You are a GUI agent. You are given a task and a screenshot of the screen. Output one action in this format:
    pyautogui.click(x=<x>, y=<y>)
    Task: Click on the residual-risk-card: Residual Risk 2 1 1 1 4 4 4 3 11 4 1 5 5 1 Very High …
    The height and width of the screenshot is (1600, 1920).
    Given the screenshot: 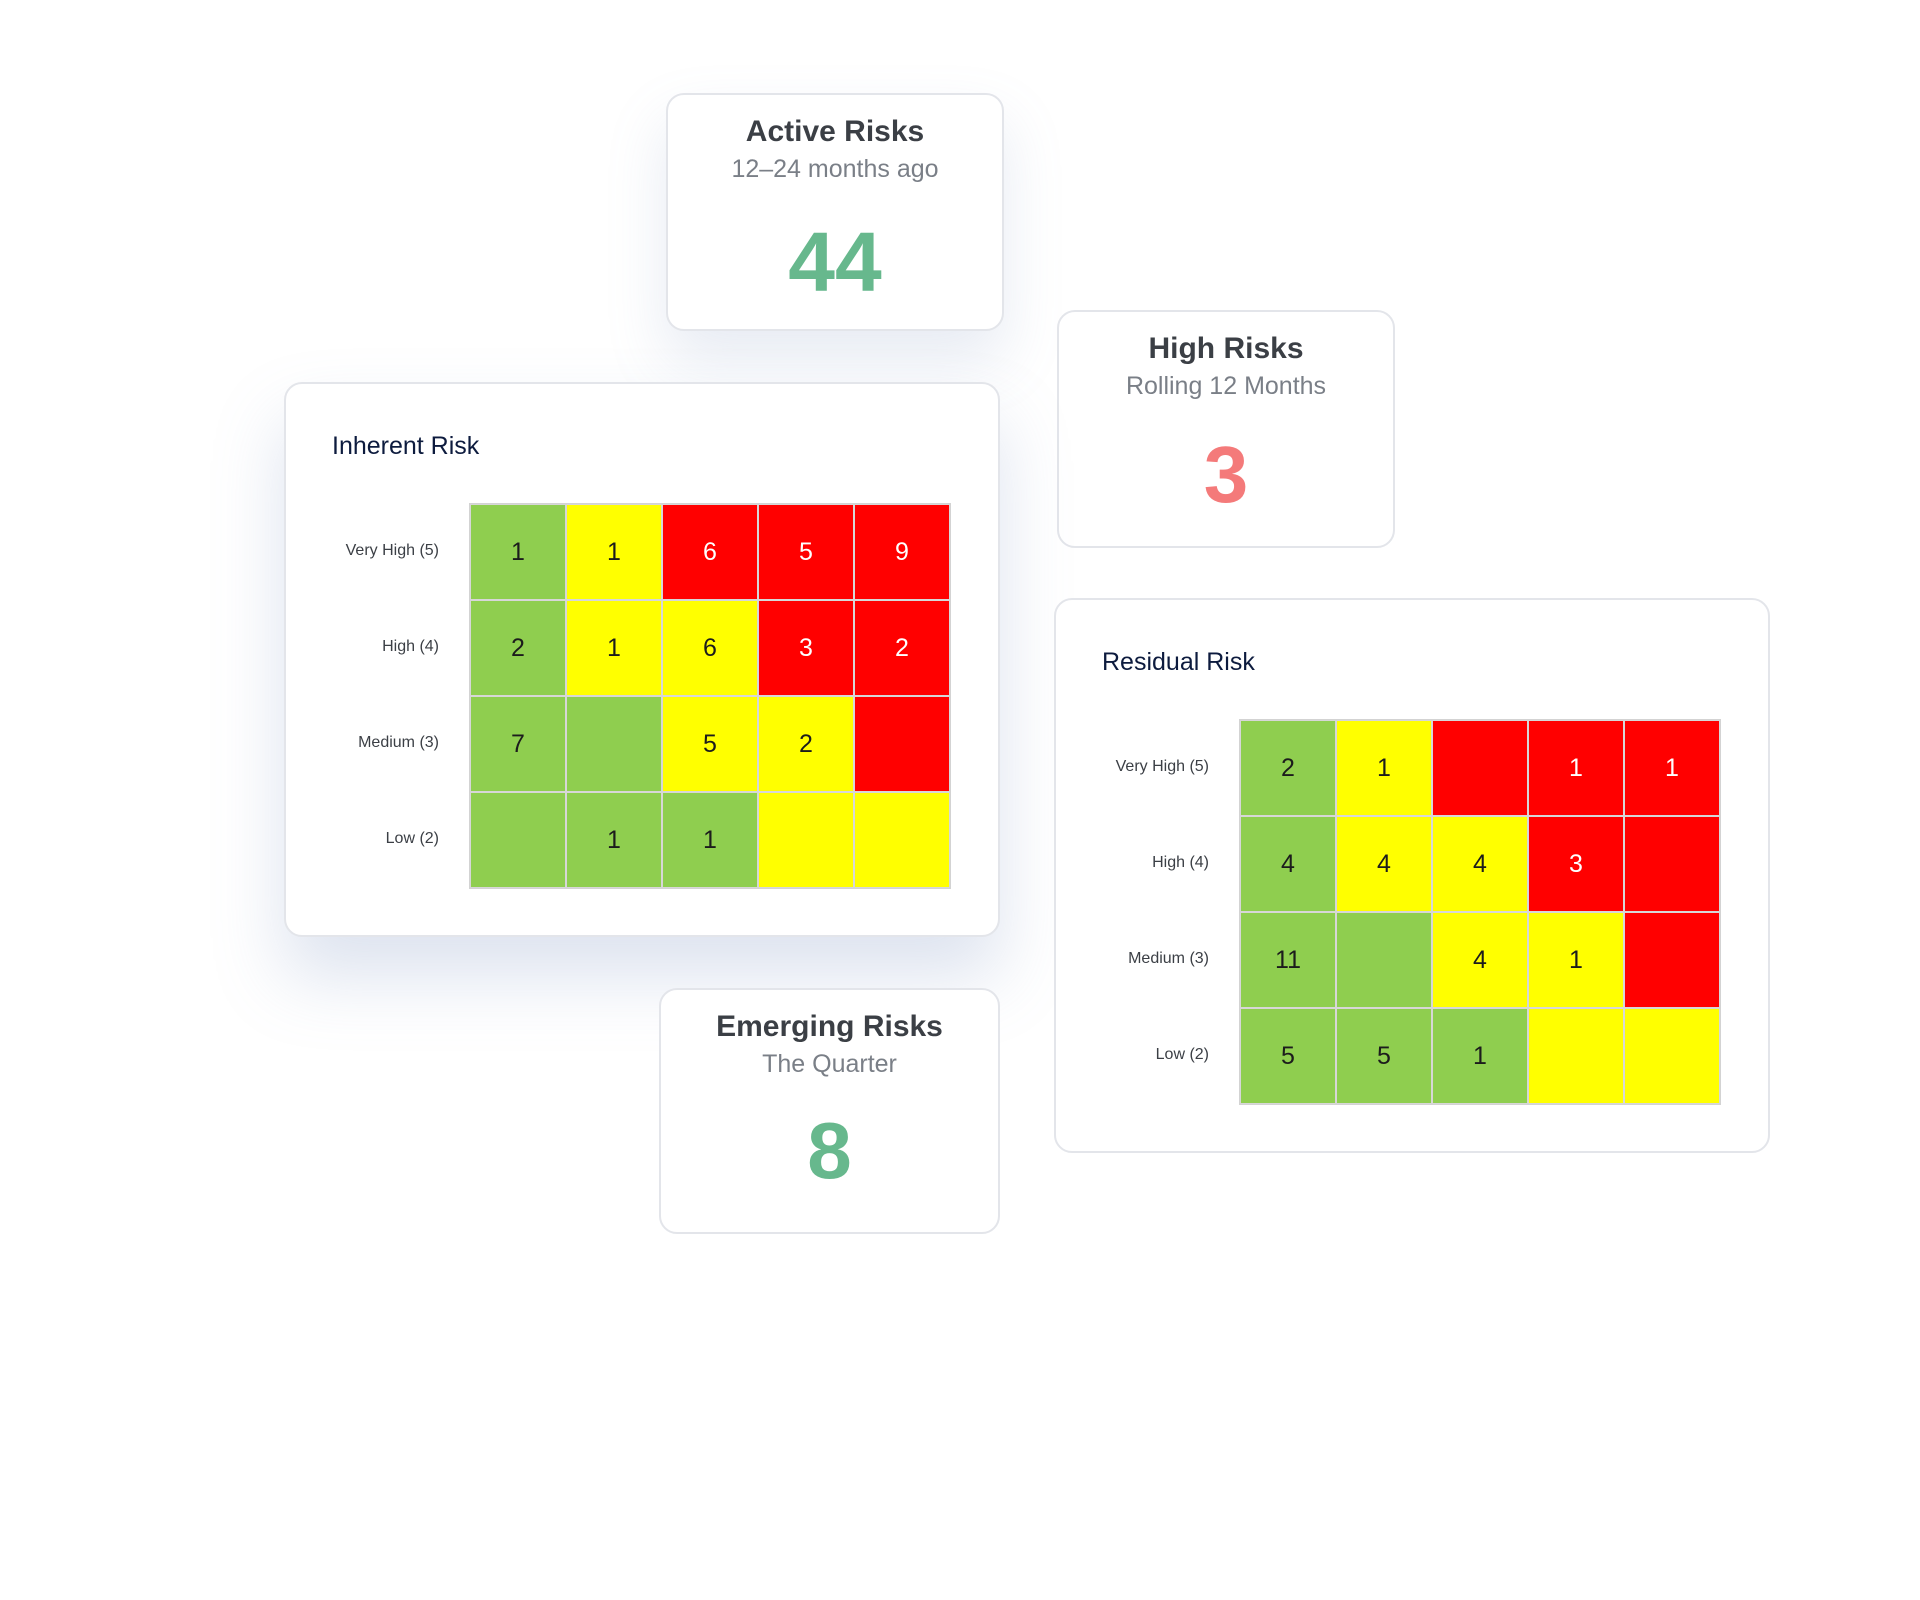 What is the action you would take?
    pyautogui.click(x=1412, y=875)
    